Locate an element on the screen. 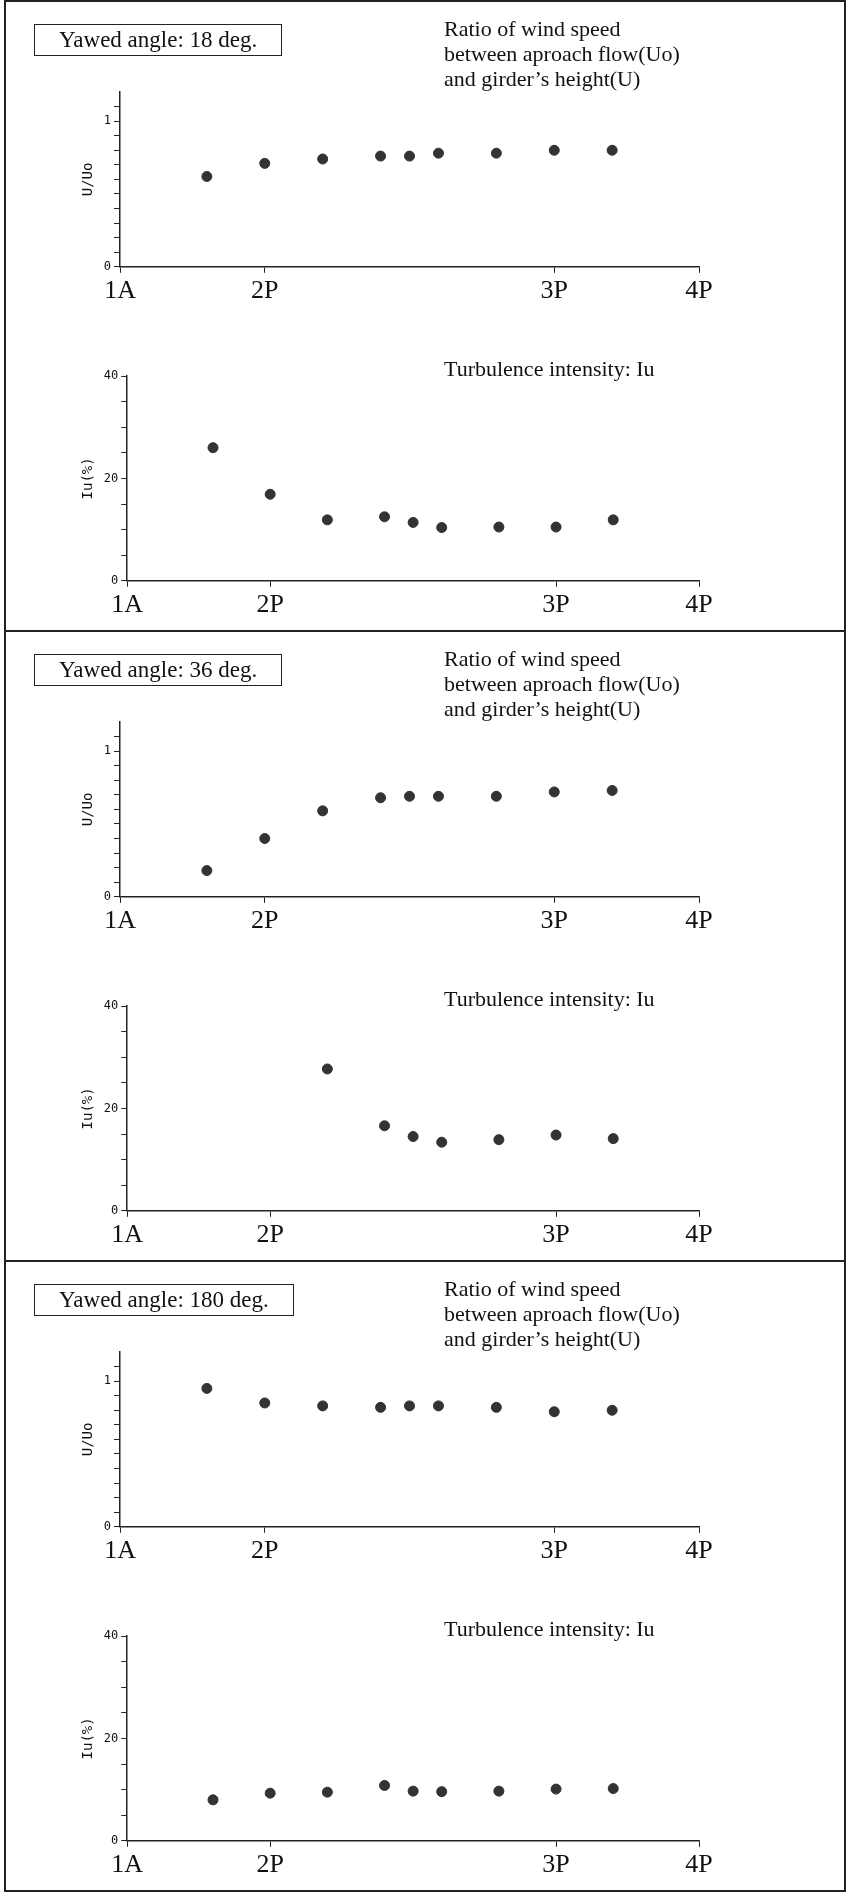  chart-title: Yawed angle: 180 deg. is located at coordinates (164, 1300).